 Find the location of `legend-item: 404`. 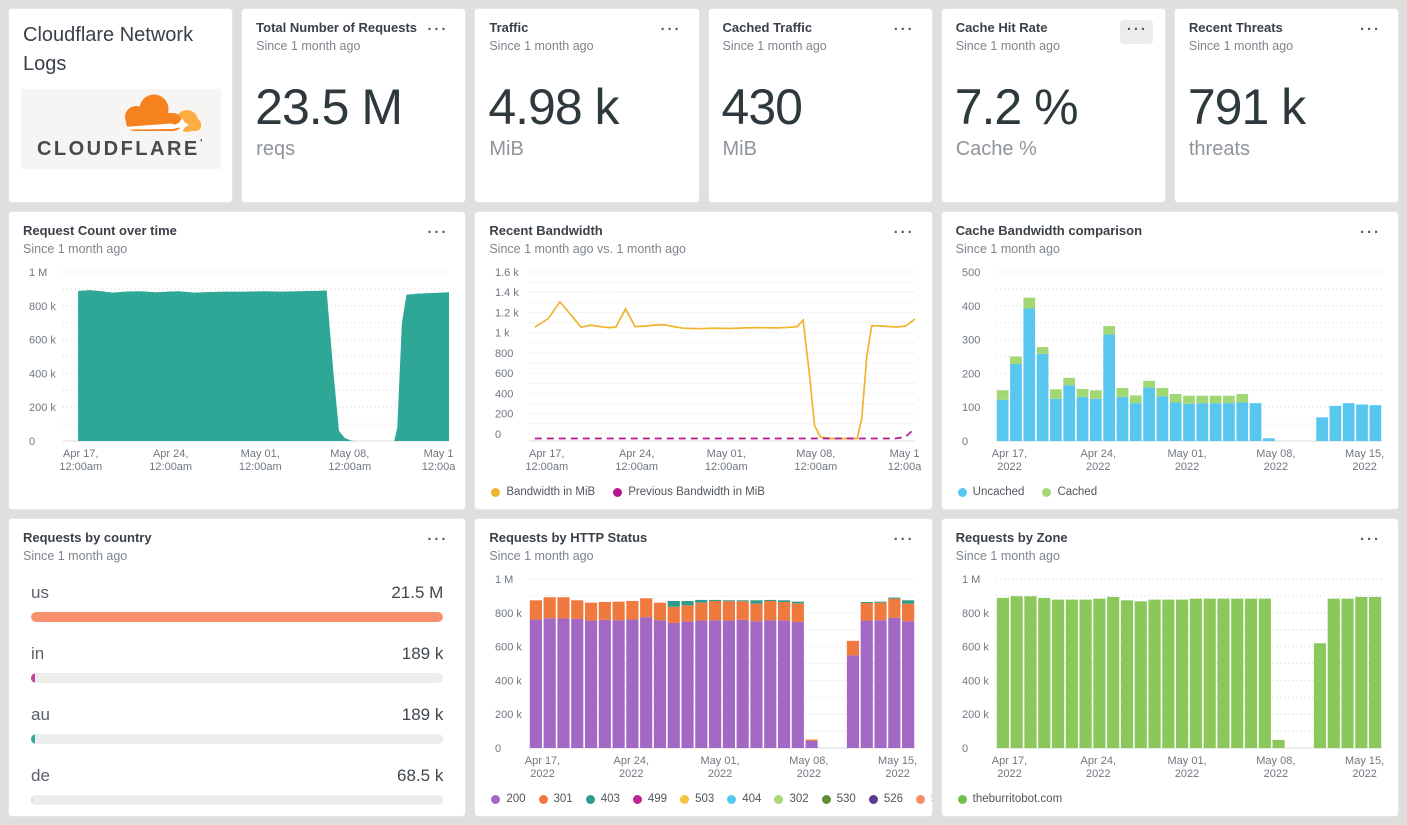

legend-item: 404 is located at coordinates (744, 799).